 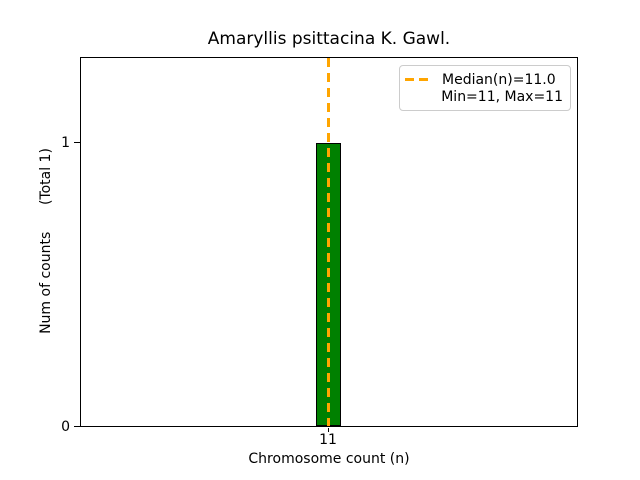 What do you see at coordinates (502, 96) in the screenshot?
I see `legend-entry-minmax-label: Min=11, Max=11` at bounding box center [502, 96].